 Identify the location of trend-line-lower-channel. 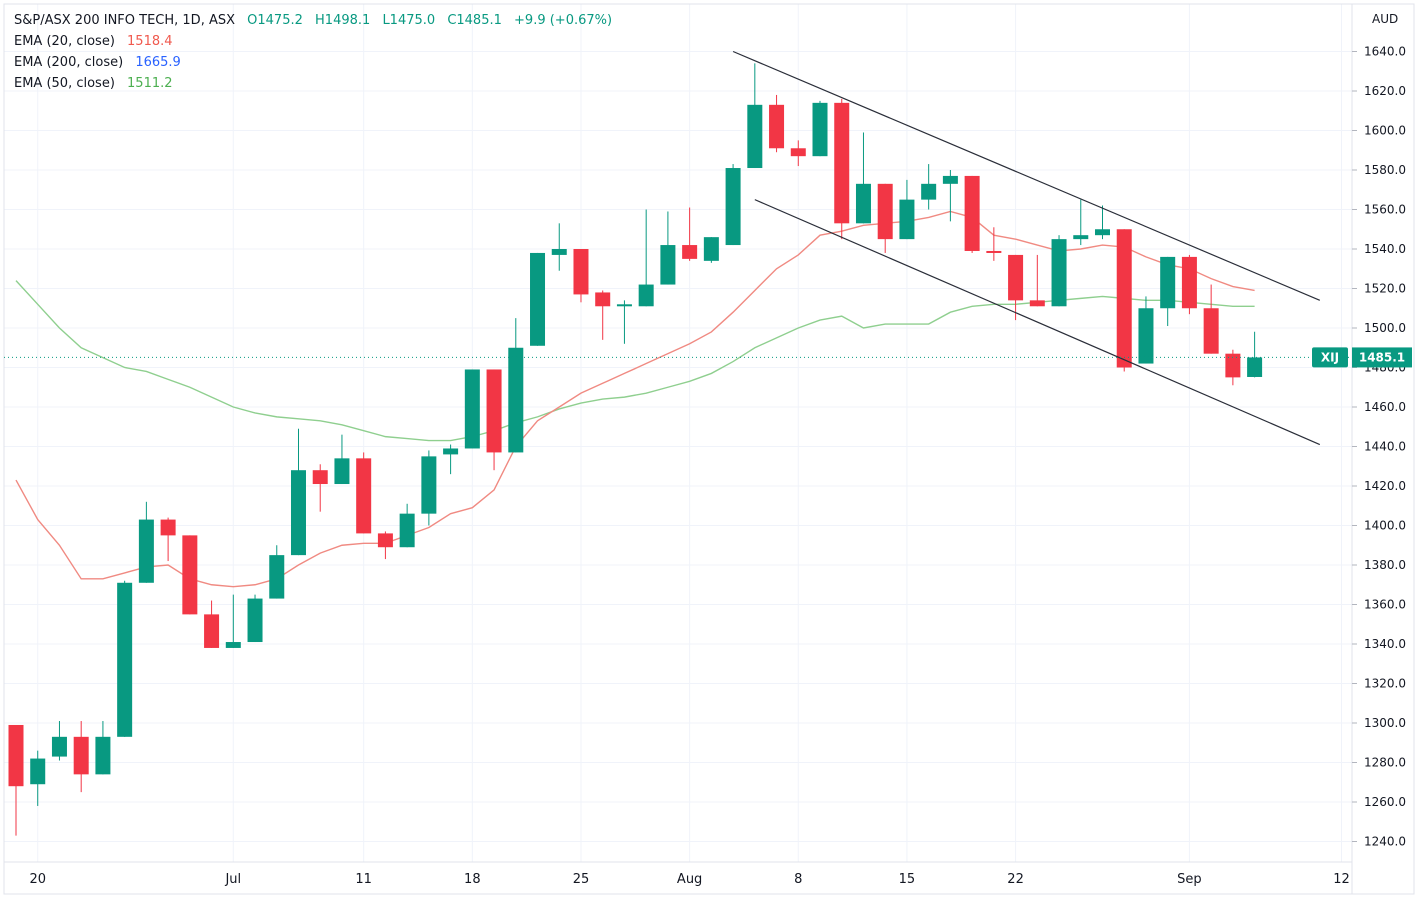
(1037, 322).